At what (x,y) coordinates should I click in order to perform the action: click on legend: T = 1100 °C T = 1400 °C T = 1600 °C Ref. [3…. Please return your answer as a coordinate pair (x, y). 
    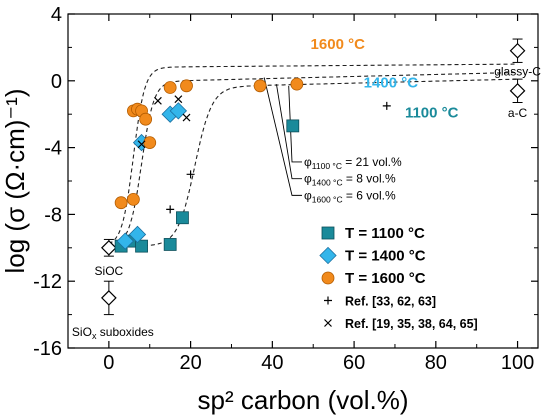
    Looking at the image, I should click on (398, 278).